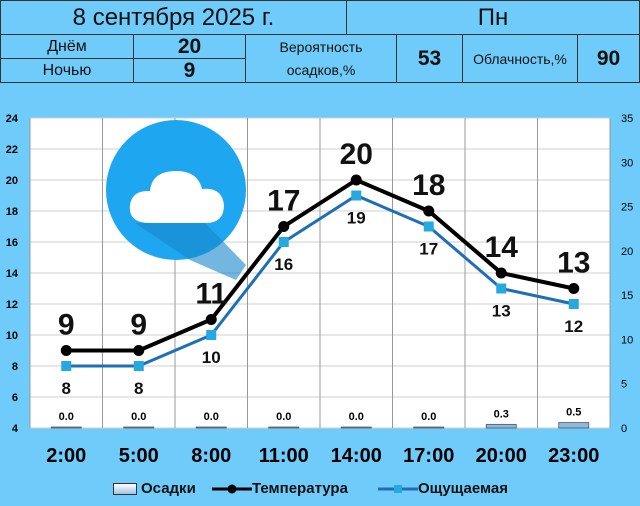 The image size is (640, 506). Describe the element at coordinates (189, 70) in the screenshot. I see `night-temp-value: 9` at that location.